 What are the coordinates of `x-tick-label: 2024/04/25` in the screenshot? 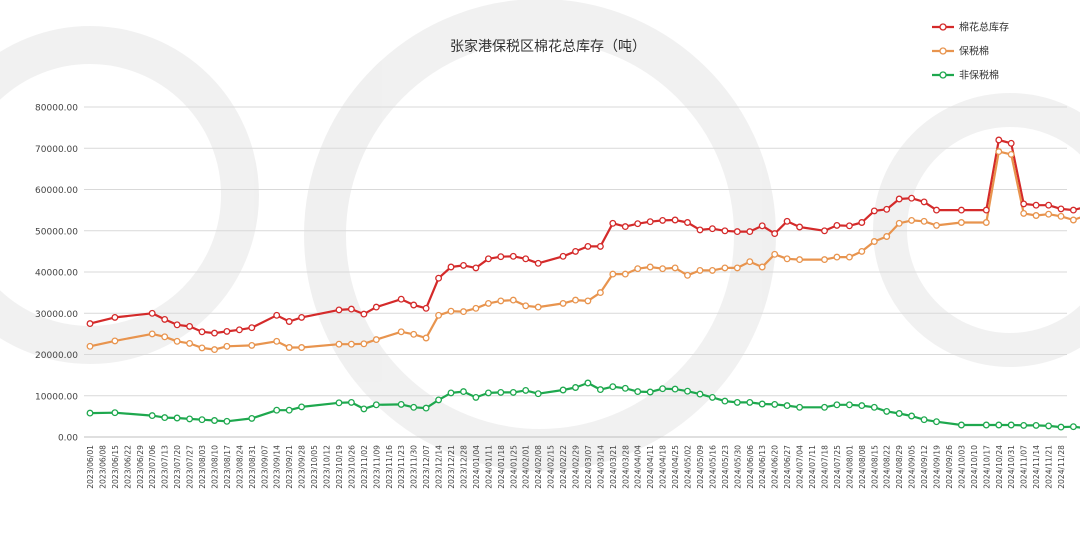 It's located at (675, 467).